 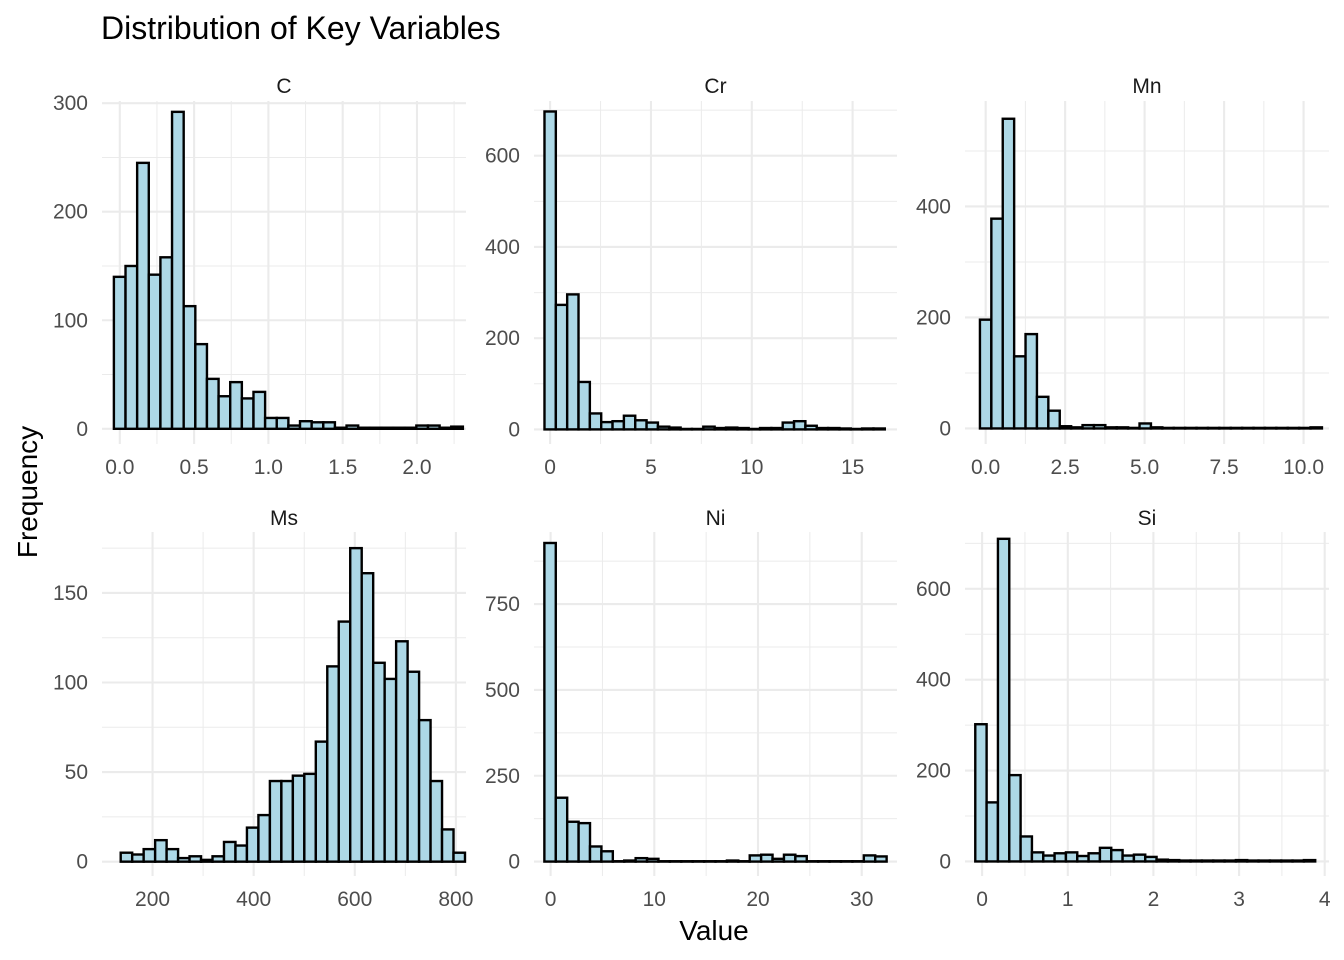 What do you see at coordinates (1122, 277) in the screenshot?
I see `panel-mn: Mn 0.0 2.5 5.0 7.5 10.0 0 200 400` at bounding box center [1122, 277].